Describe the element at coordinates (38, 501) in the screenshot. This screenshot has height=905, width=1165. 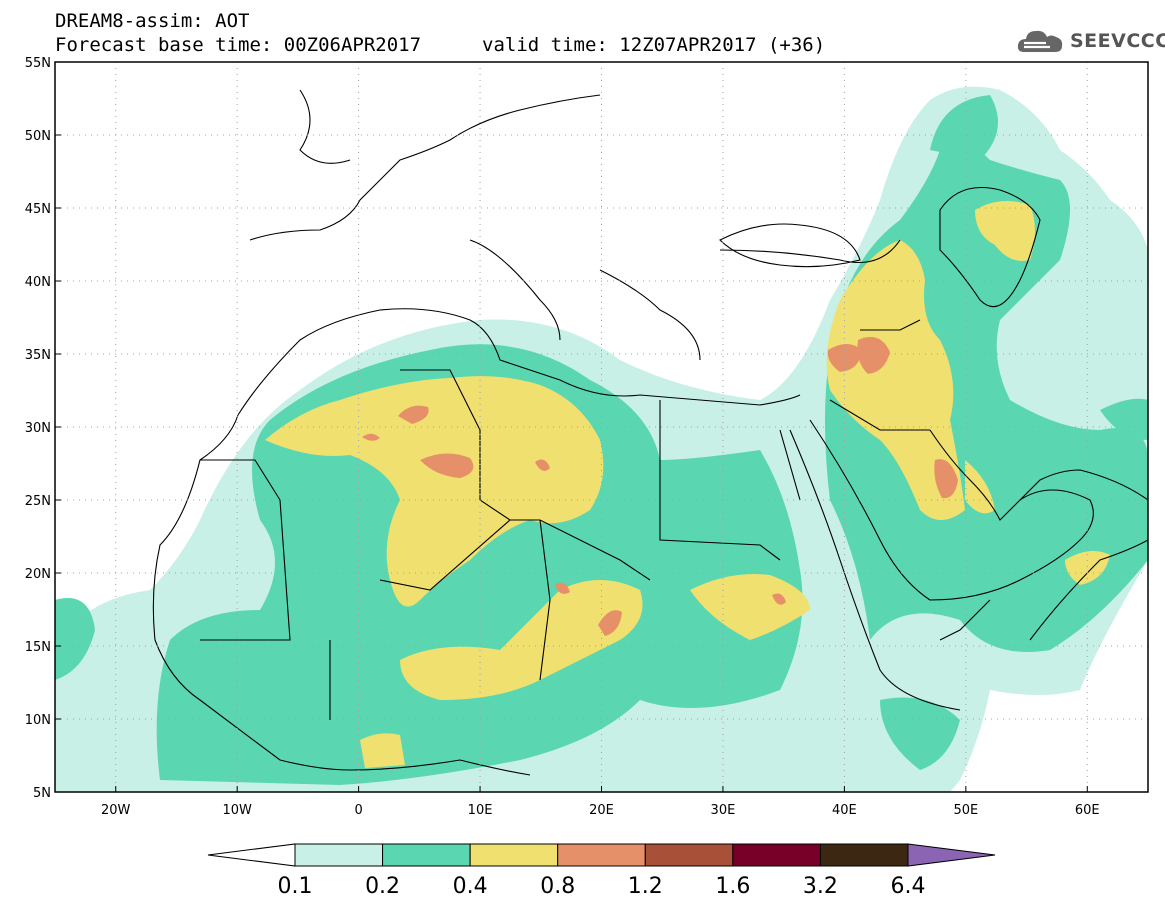
I see `lat-tick-label: 25N` at that location.